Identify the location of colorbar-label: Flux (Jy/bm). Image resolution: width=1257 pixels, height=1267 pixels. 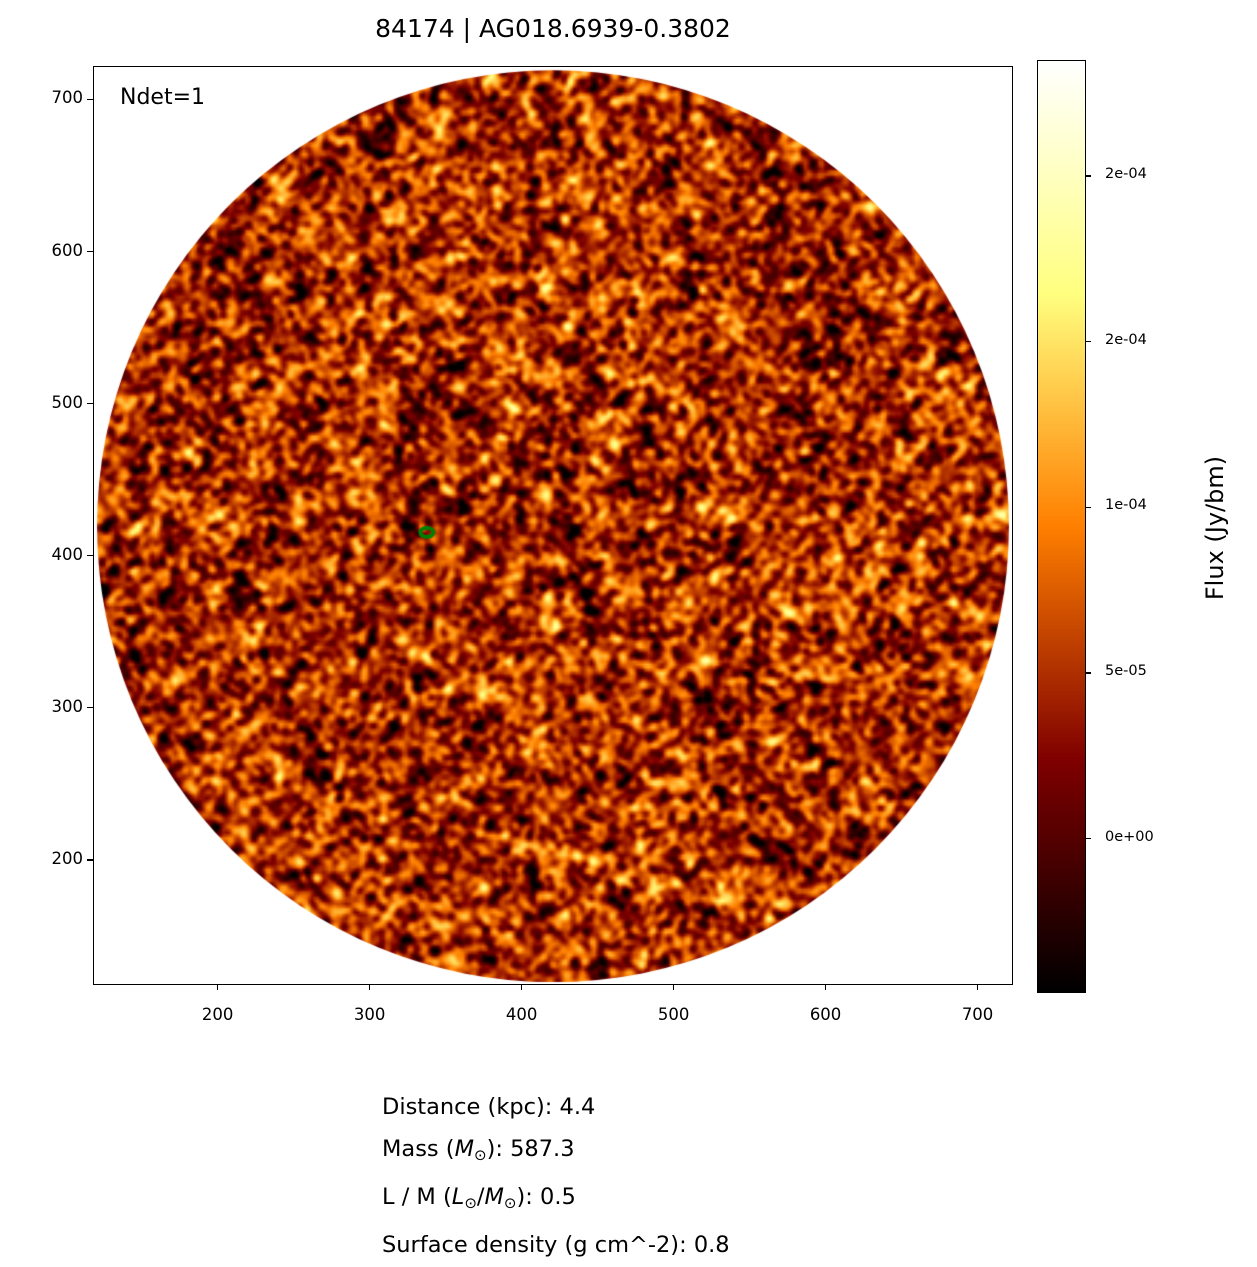
(1215, 528).